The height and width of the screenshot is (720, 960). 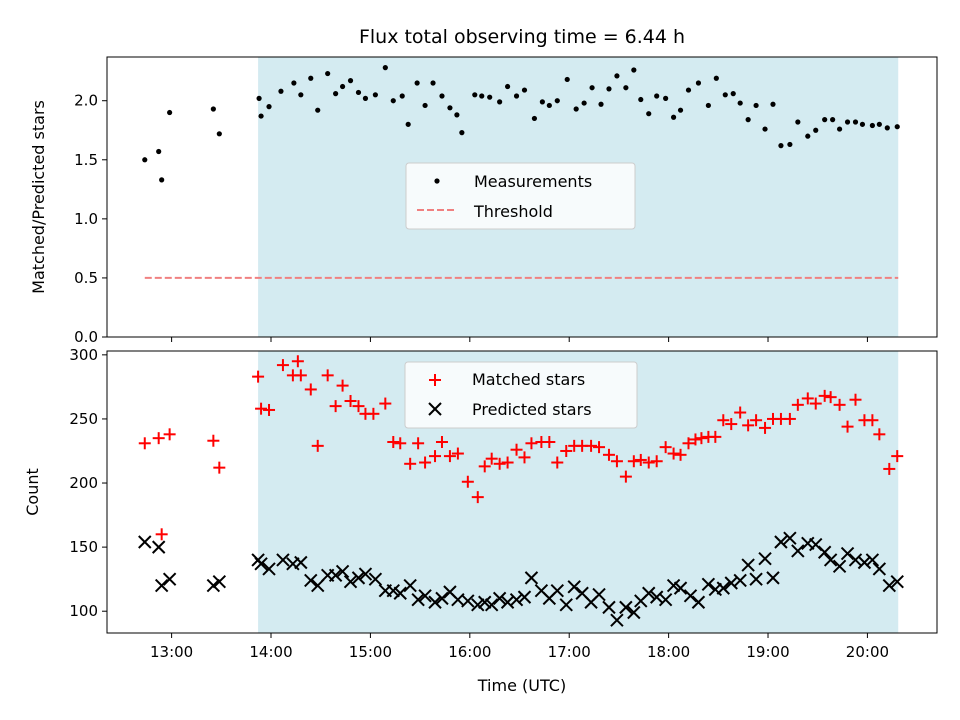 I want to click on top-y-axis-label: Matched/Predicted stars, so click(x=38, y=197).